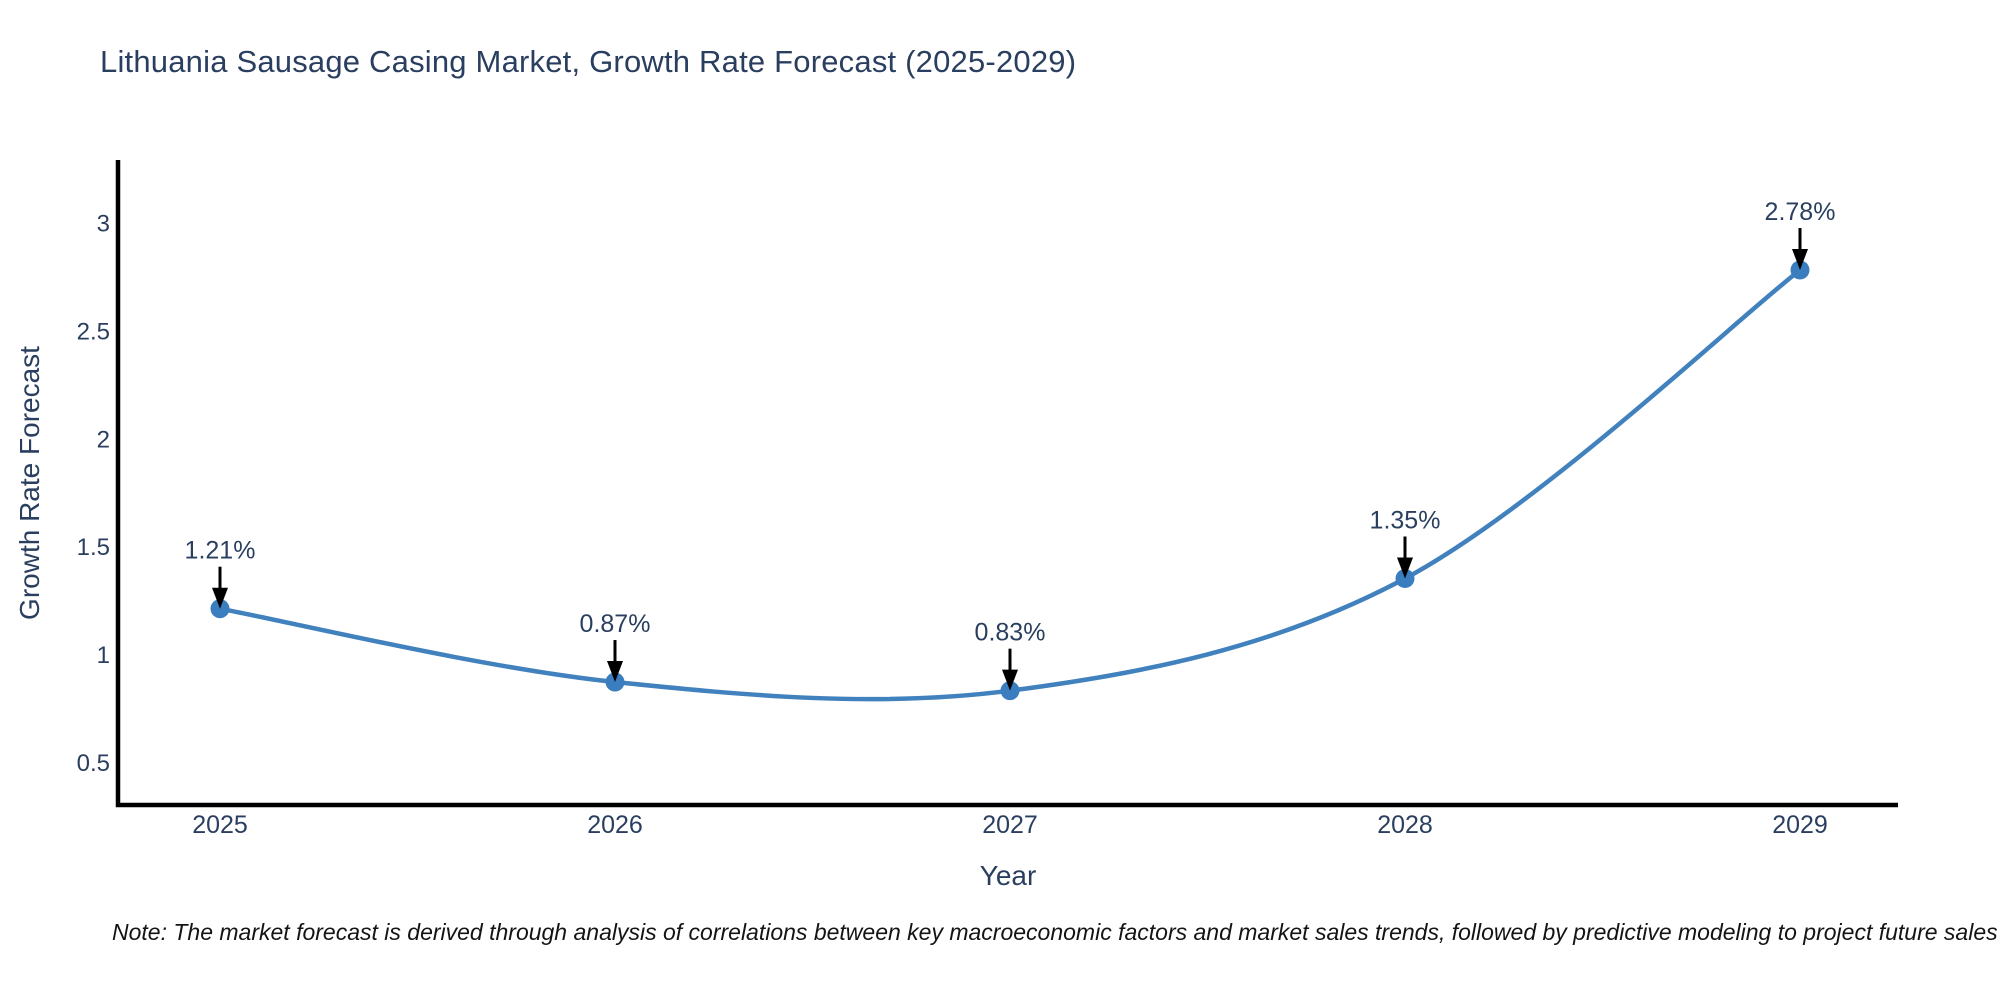  I want to click on annotation-label-2027: 0.83%, so click(1010, 633).